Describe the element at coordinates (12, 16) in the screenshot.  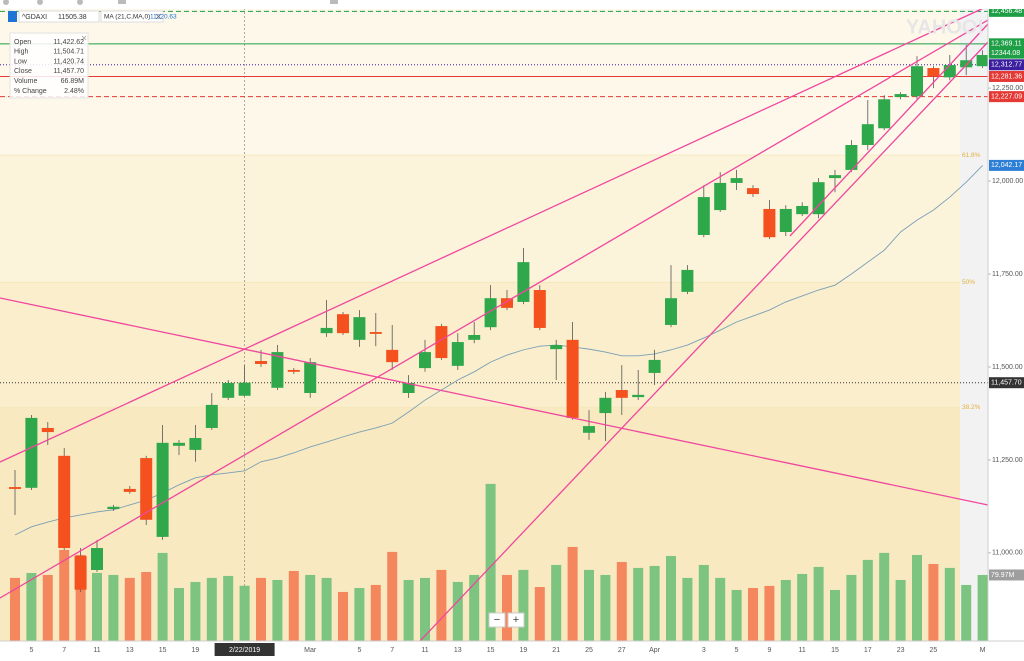
I see `symbol-icon` at that location.